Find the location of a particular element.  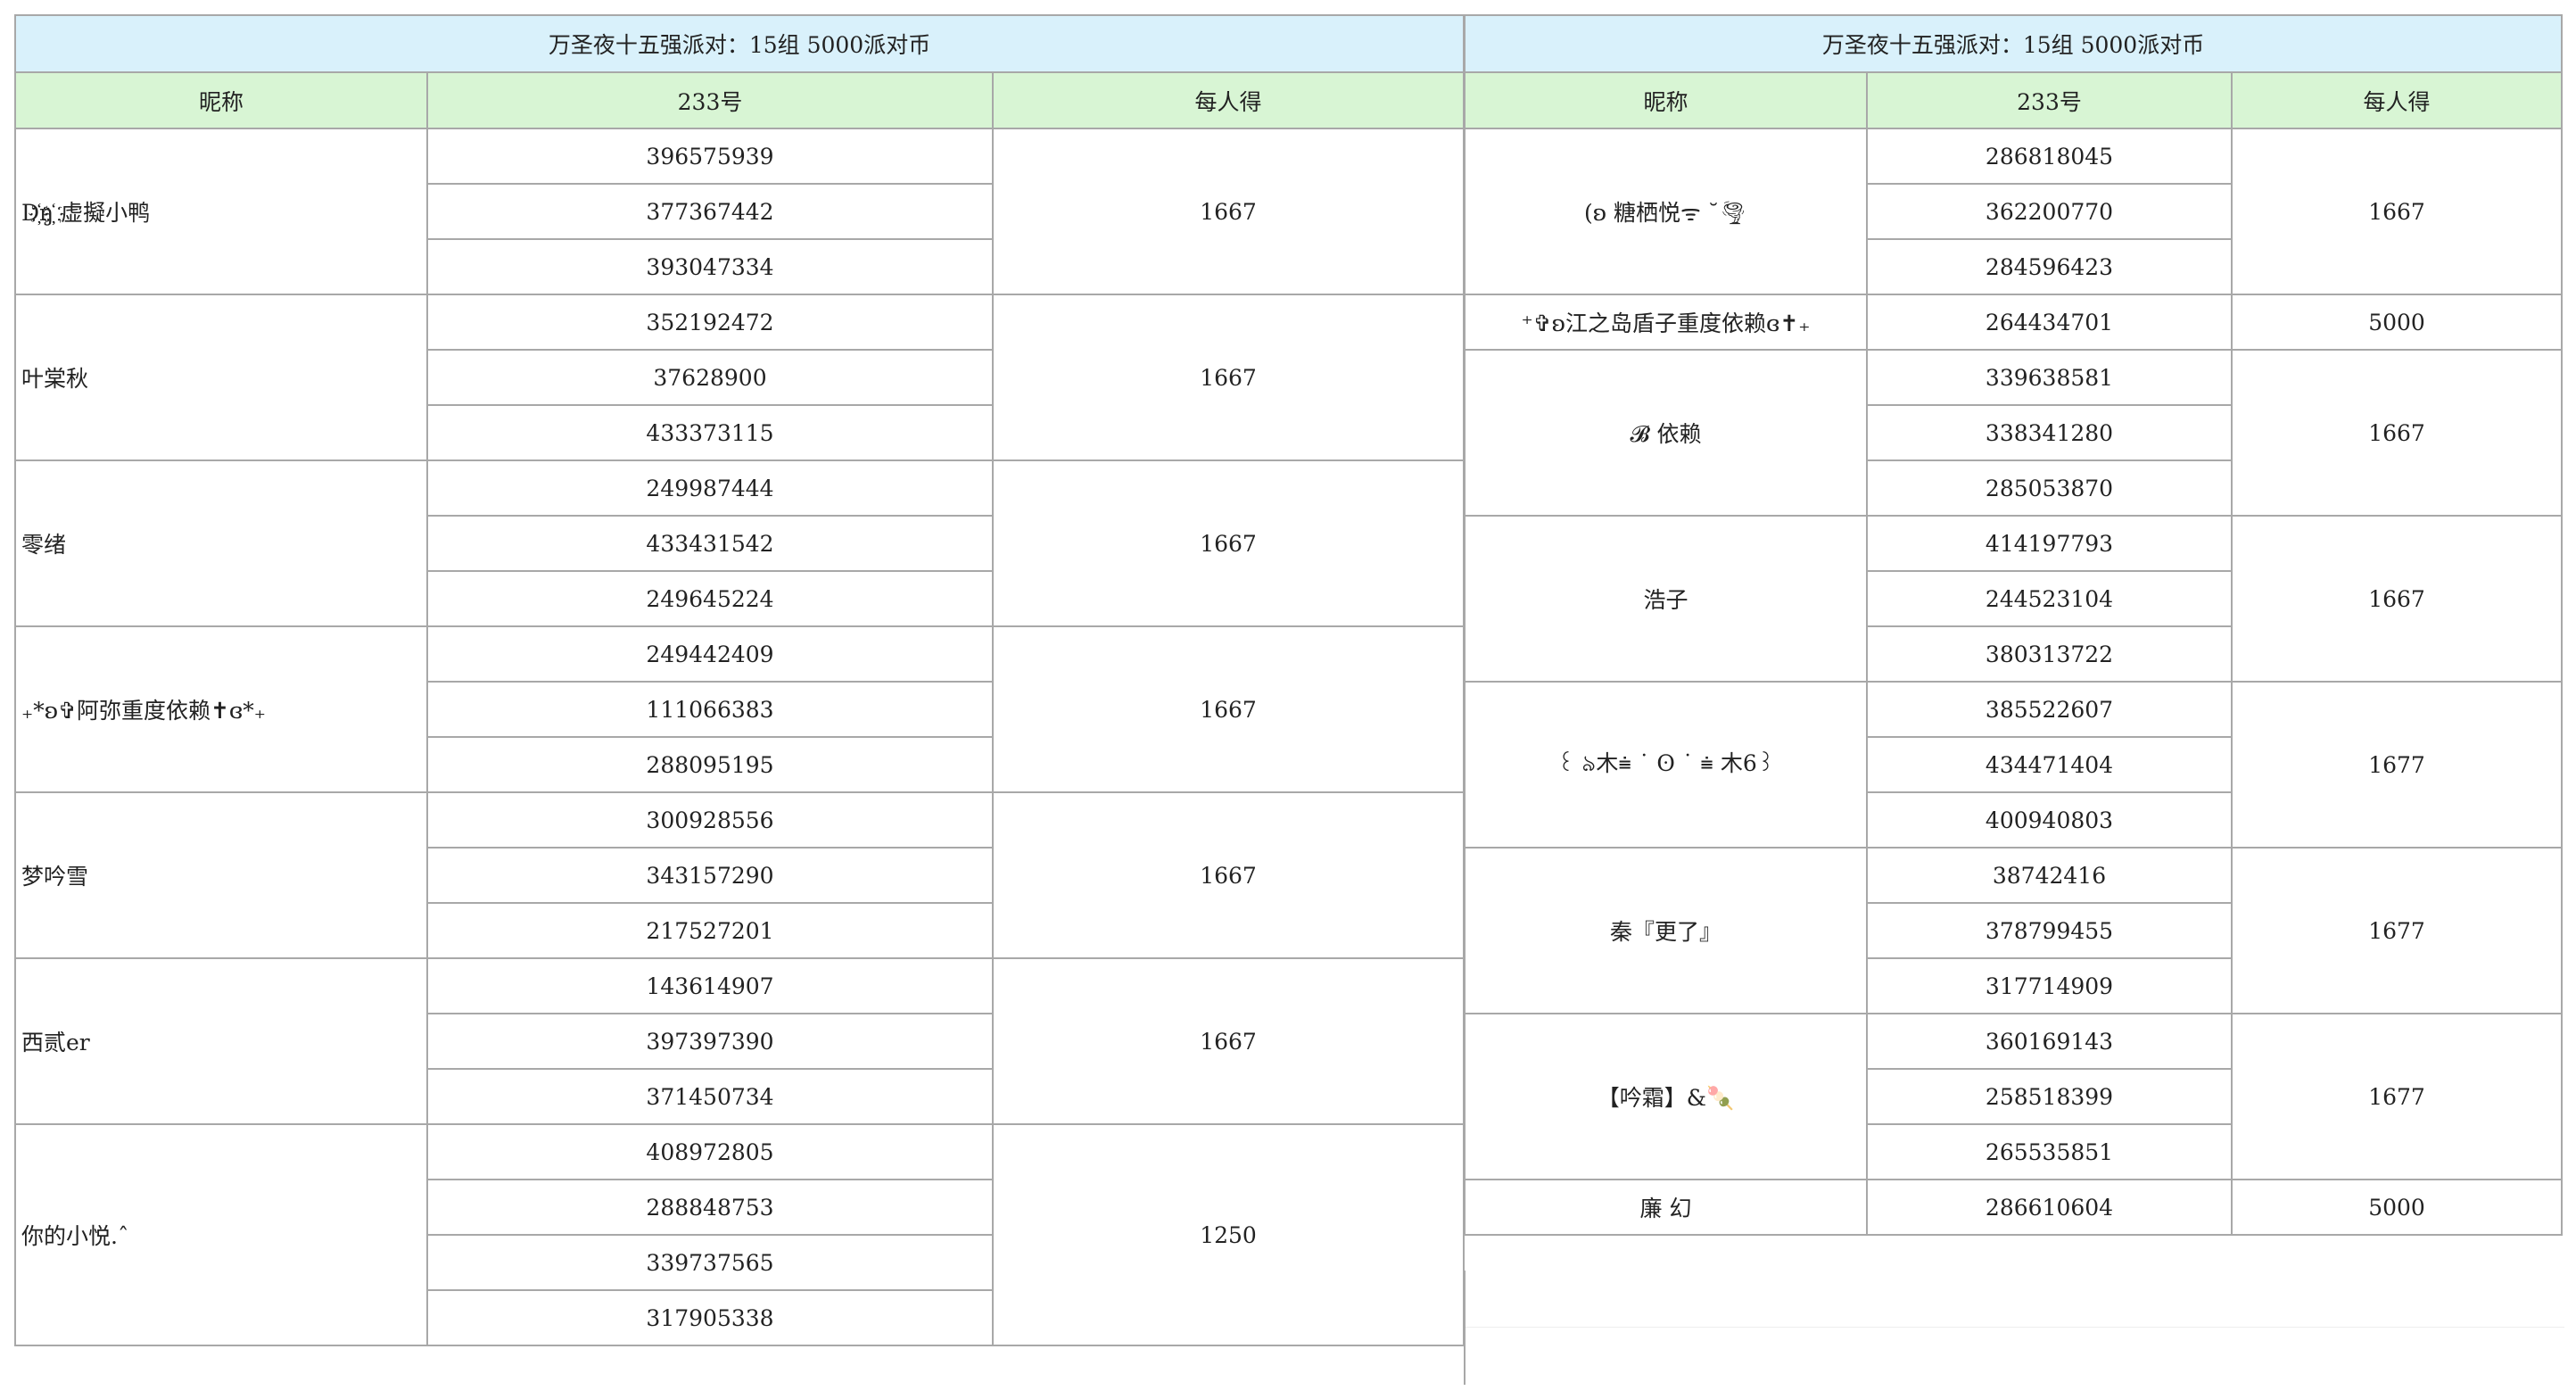

table-row: 343157290 is located at coordinates (740, 875).